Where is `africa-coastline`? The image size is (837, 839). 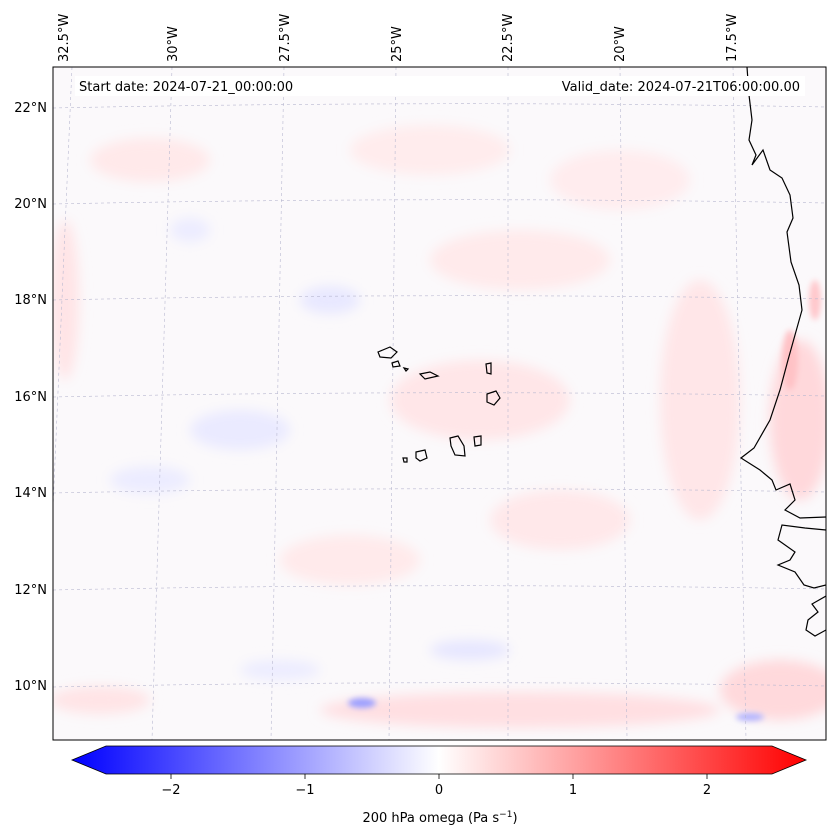 africa-coastline is located at coordinates (782, 293).